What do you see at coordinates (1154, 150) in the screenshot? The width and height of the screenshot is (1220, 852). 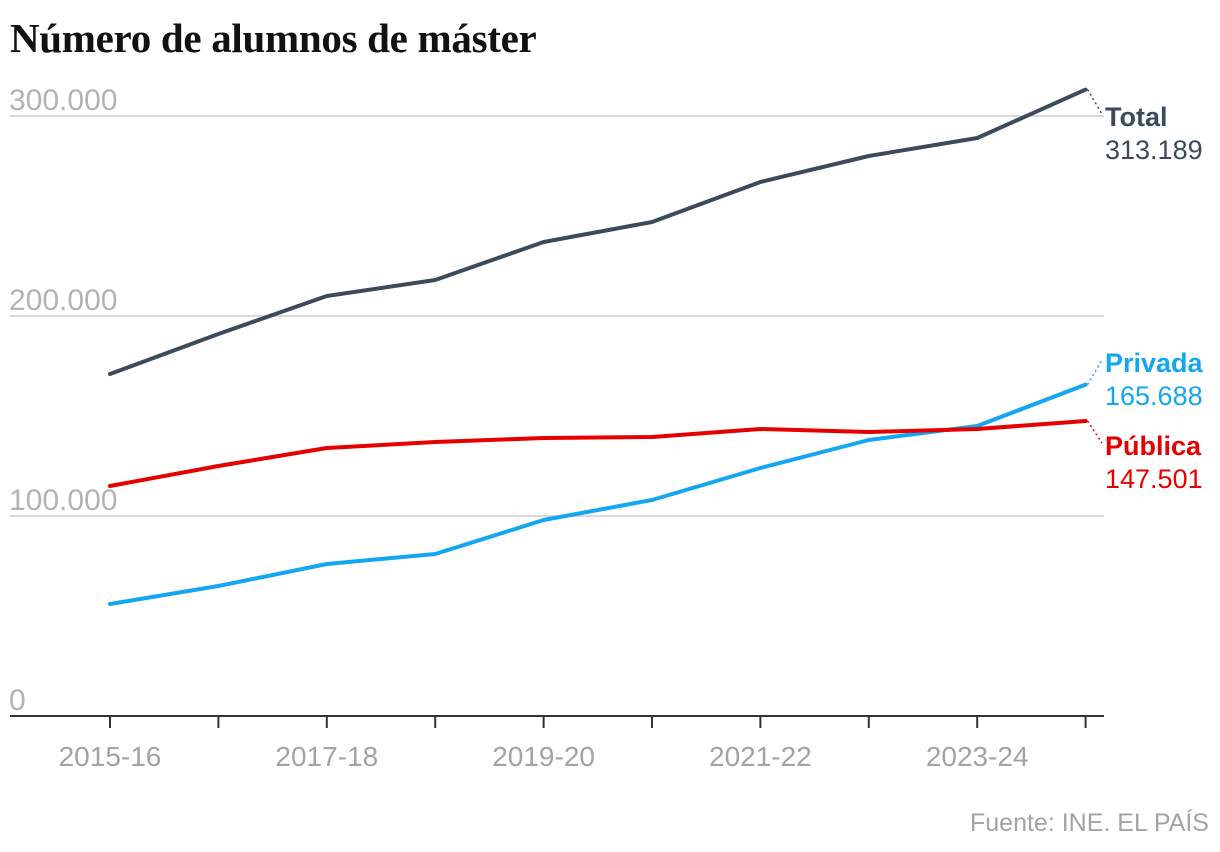 I see `series-value-label: 313.189` at bounding box center [1154, 150].